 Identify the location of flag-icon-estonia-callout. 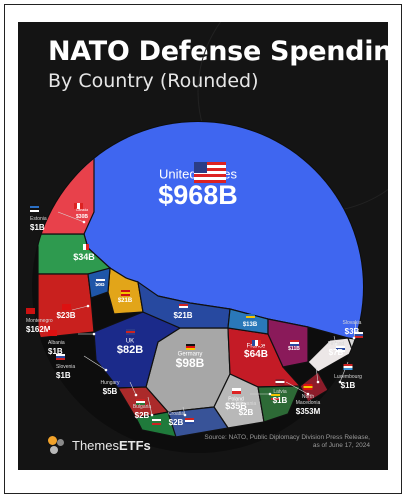
(34, 209).